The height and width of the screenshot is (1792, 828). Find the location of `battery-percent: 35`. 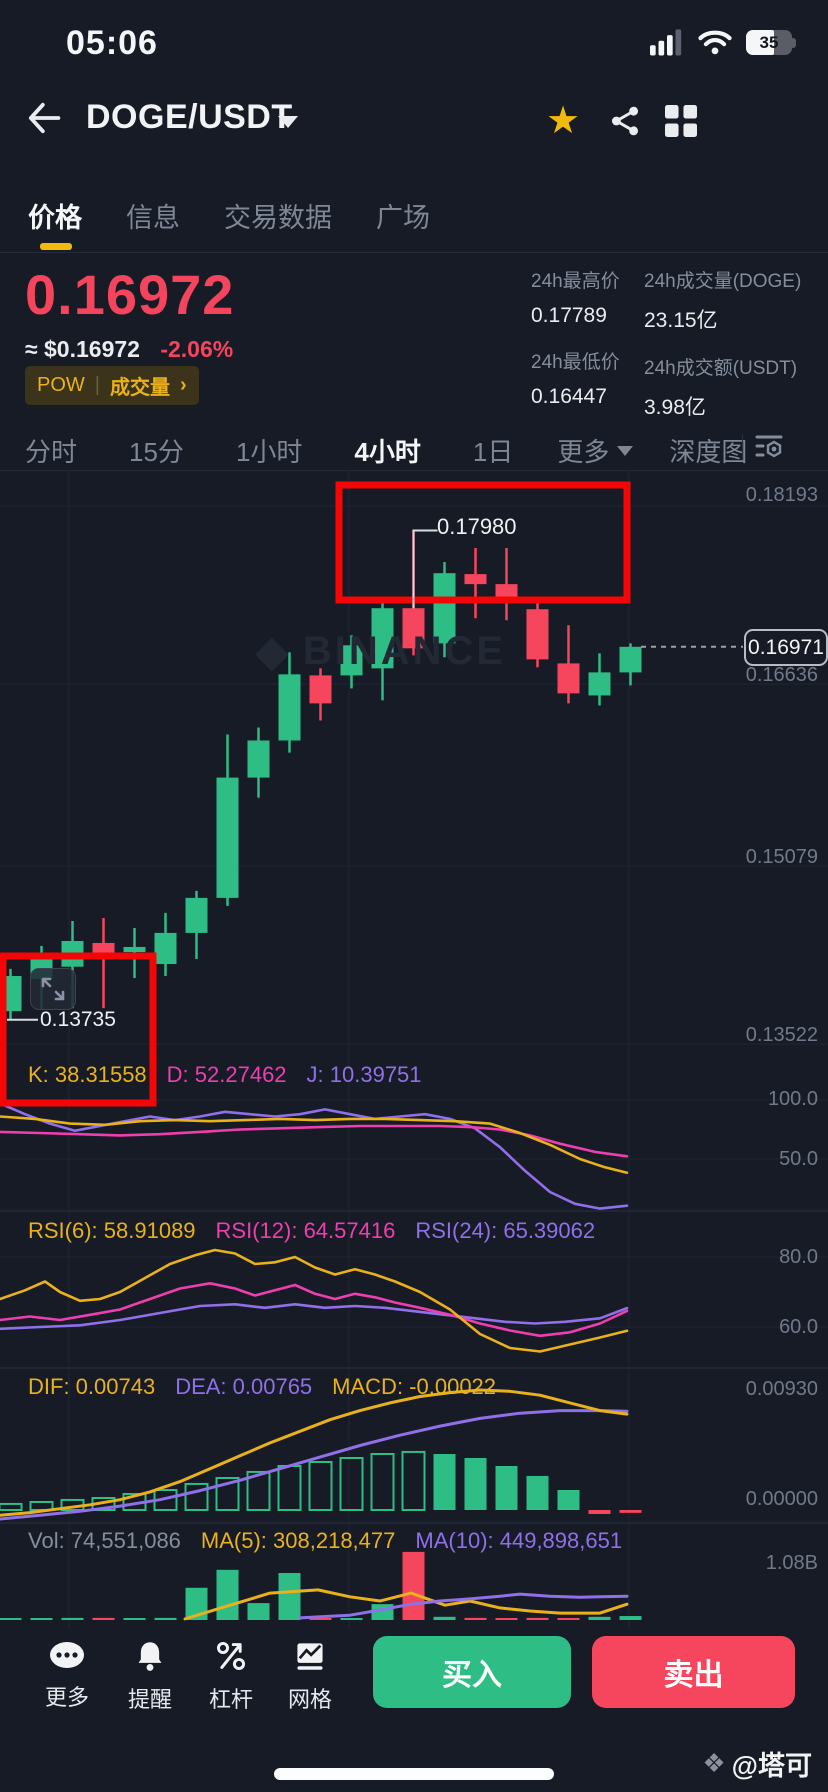

battery-percent: 35 is located at coordinates (769, 42).